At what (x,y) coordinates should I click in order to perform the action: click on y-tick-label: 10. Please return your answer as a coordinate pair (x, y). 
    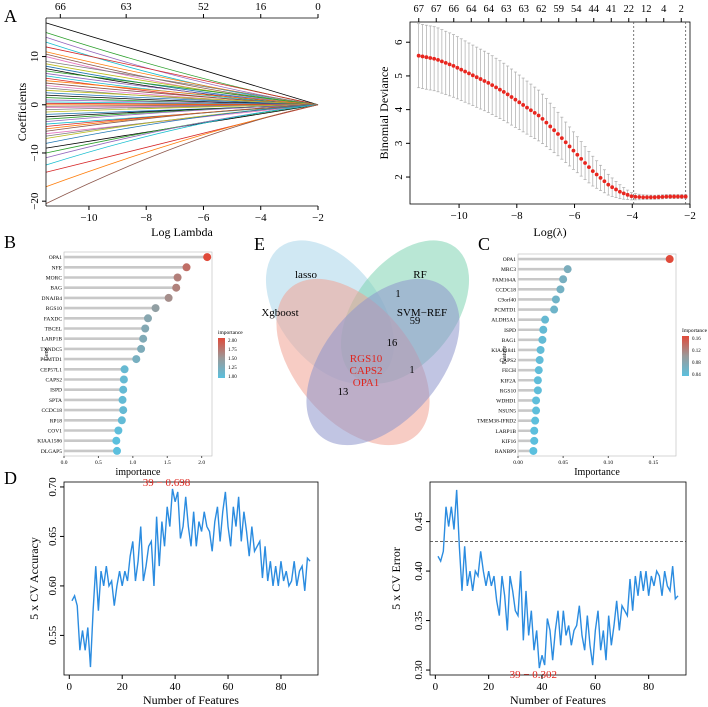
    Looking at the image, I should click on (35, 57).